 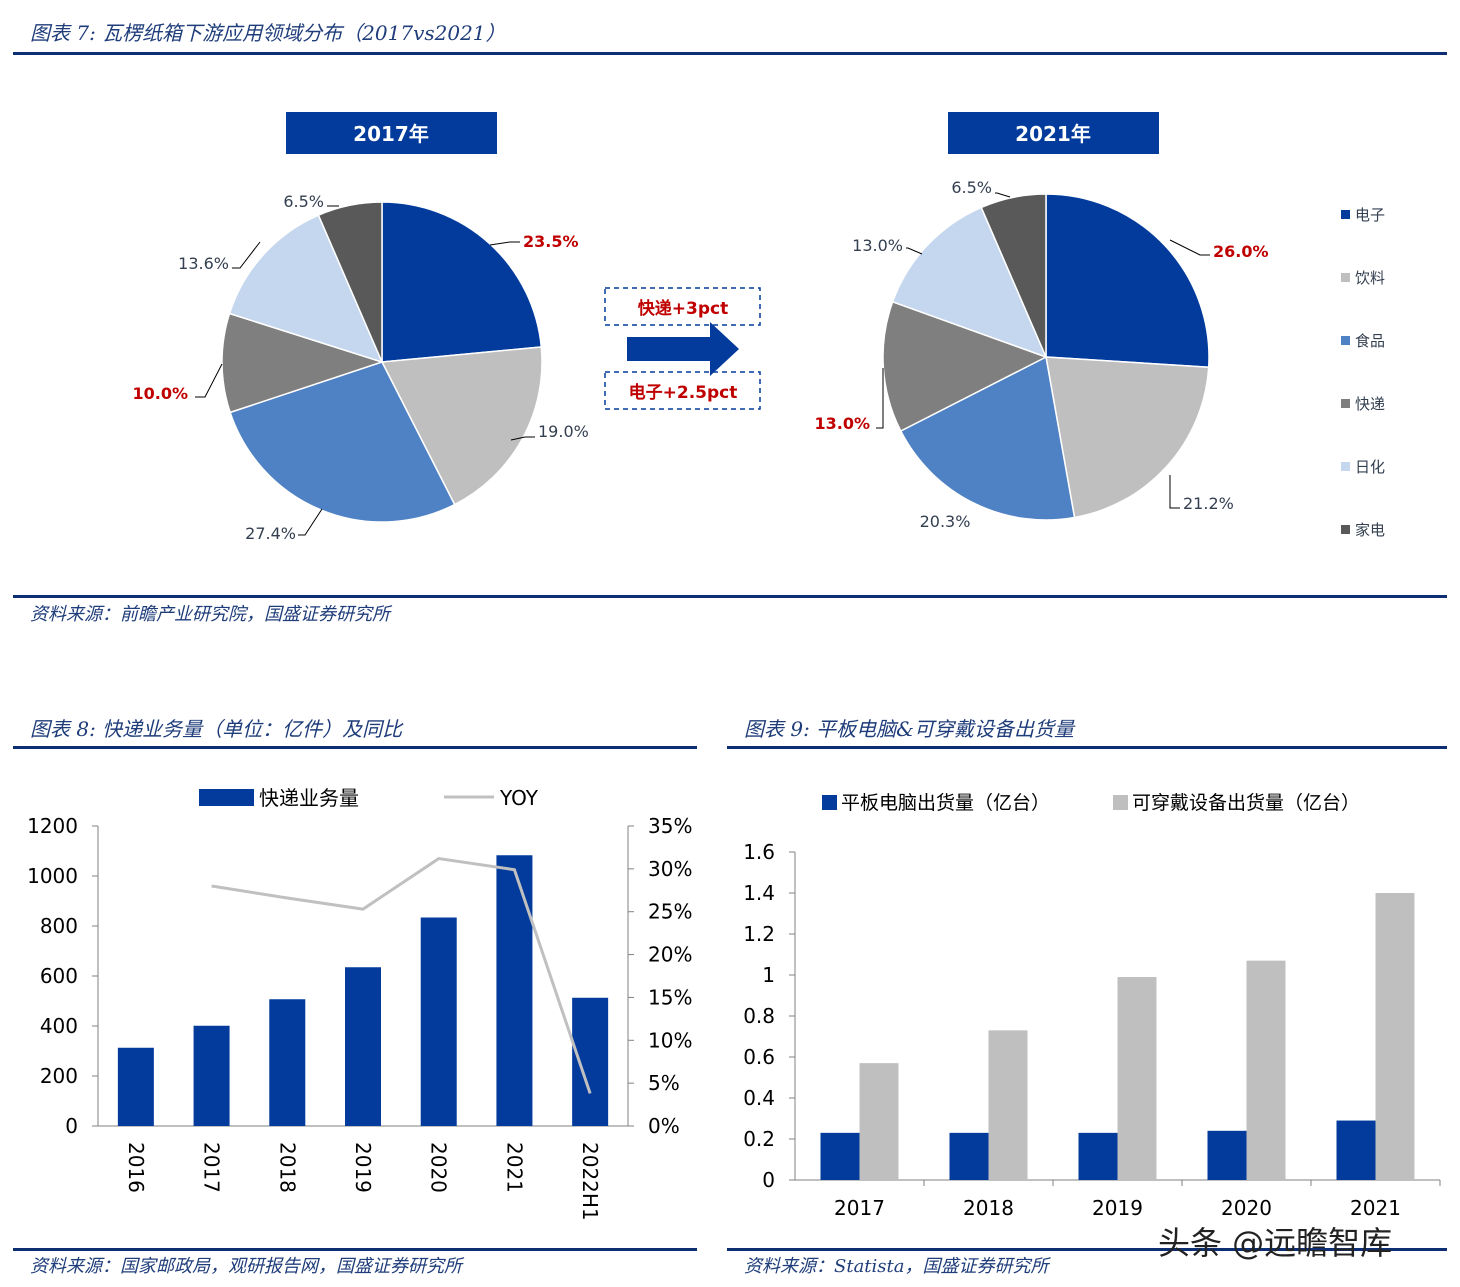 I want to click on fig7-title: 图表 7: 瓦楞纸箱下游应用领域分布（2017vs2021）, so click(x=268, y=33).